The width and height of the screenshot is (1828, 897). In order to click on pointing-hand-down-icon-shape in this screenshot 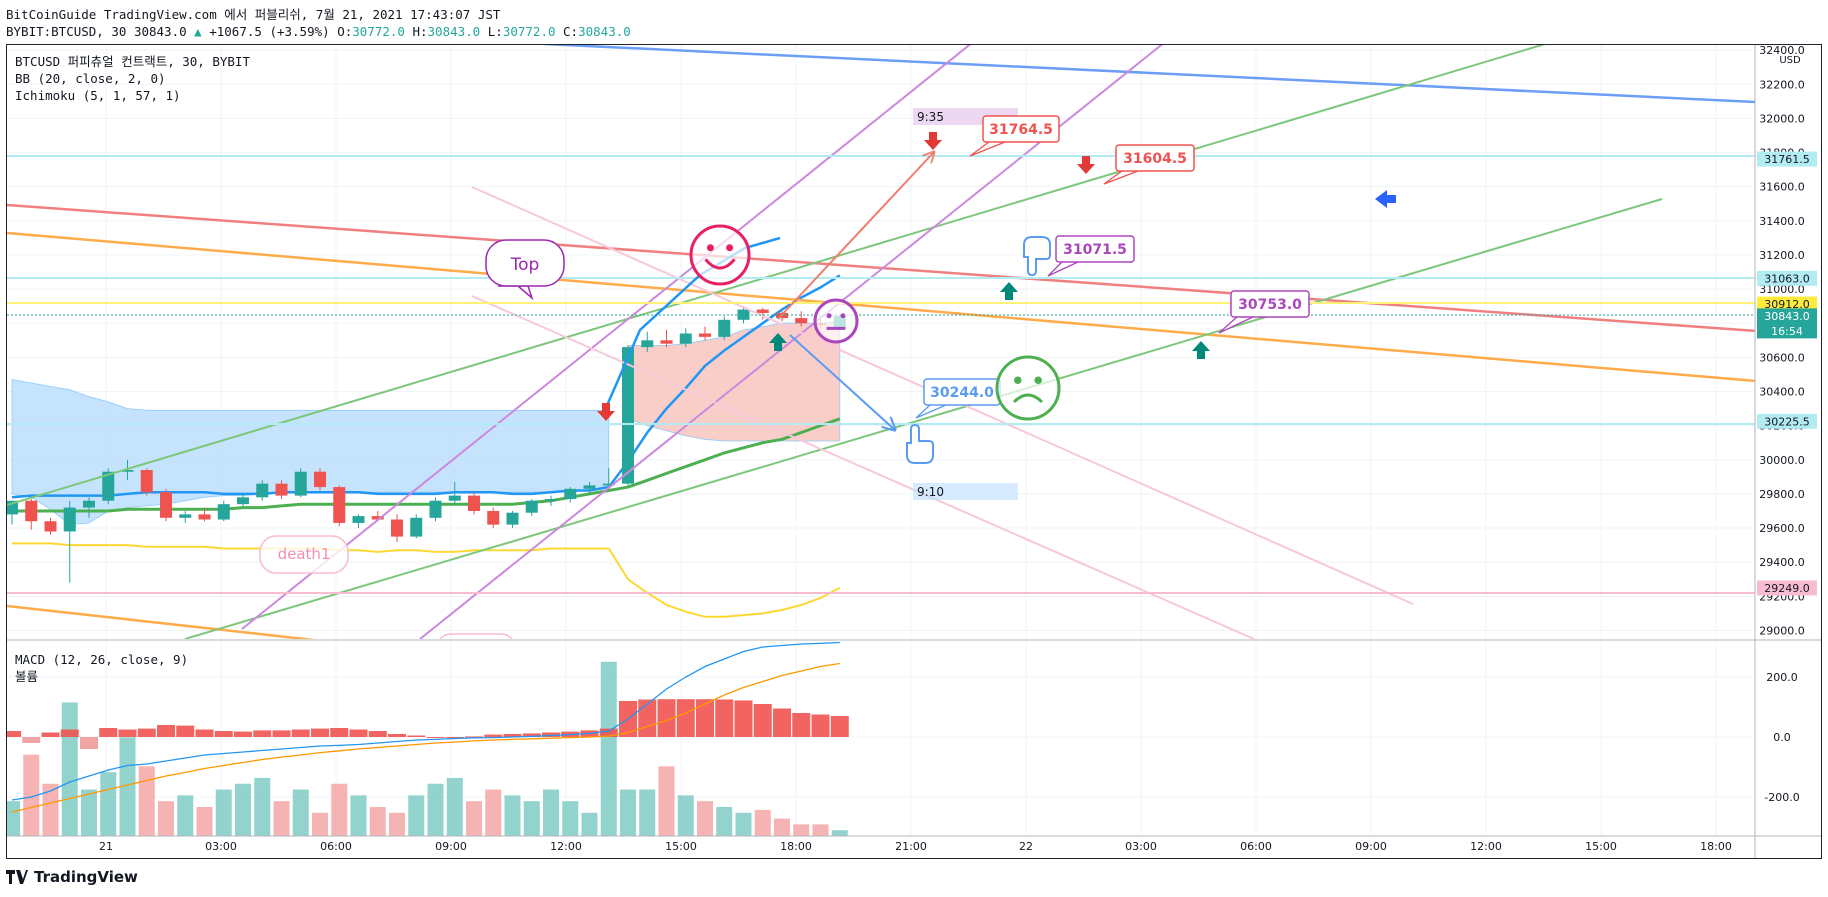, I will do `click(1037, 256)`.